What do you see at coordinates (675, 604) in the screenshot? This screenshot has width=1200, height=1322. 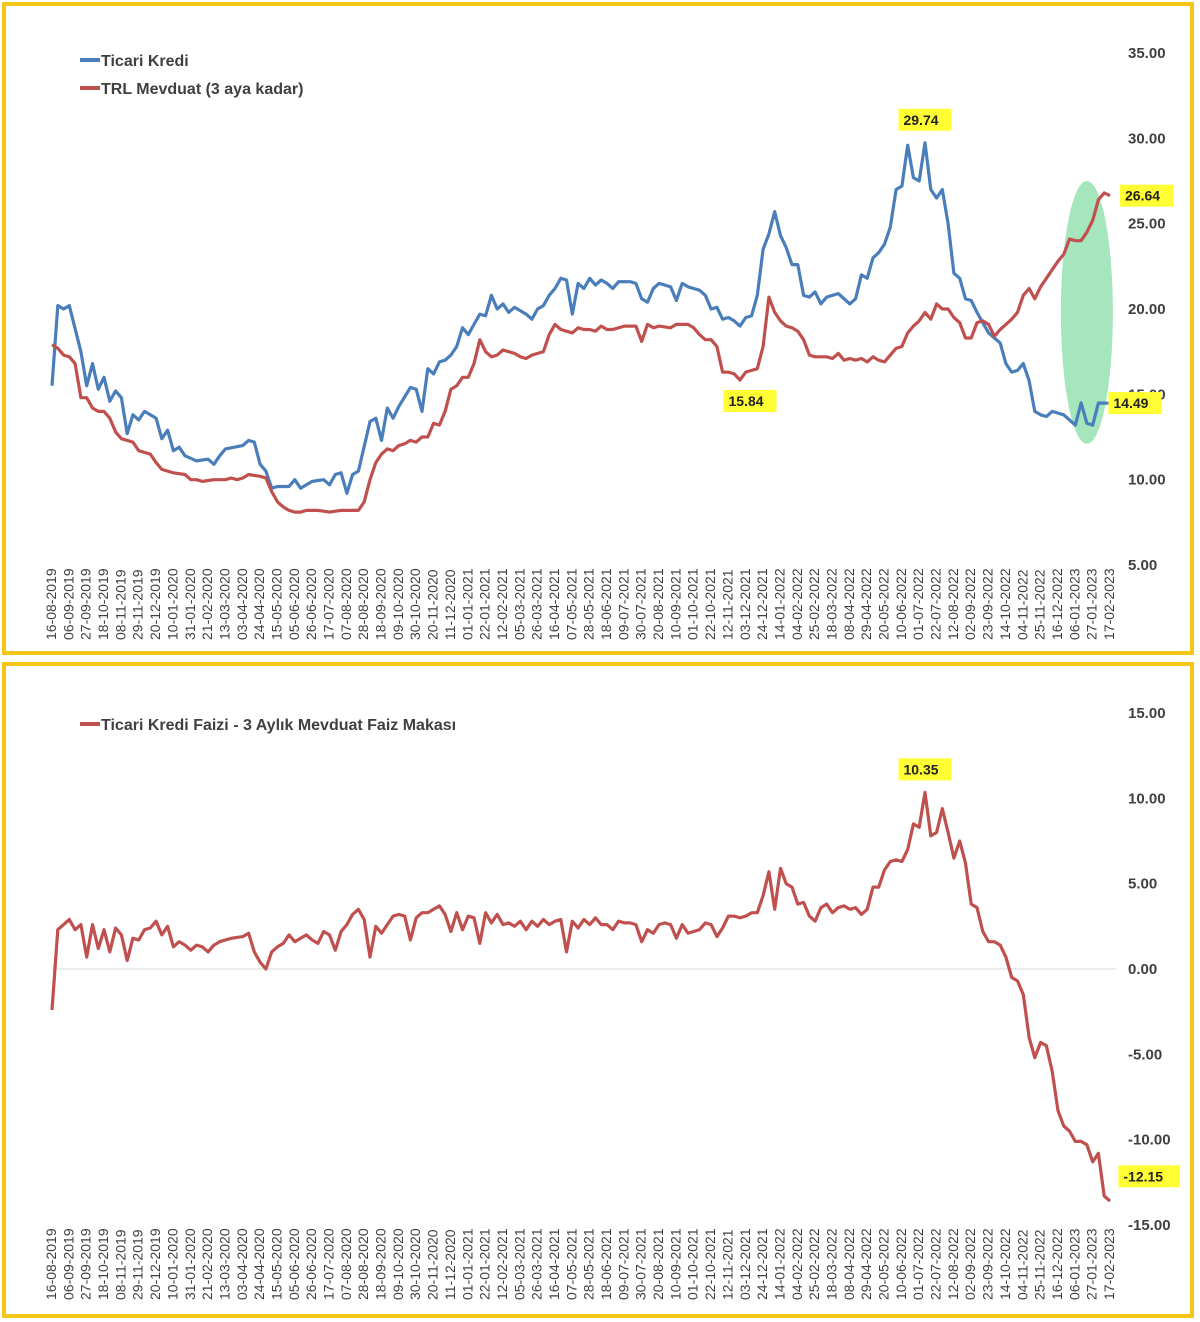 I see `x-tick-label: 10-09-2021` at bounding box center [675, 604].